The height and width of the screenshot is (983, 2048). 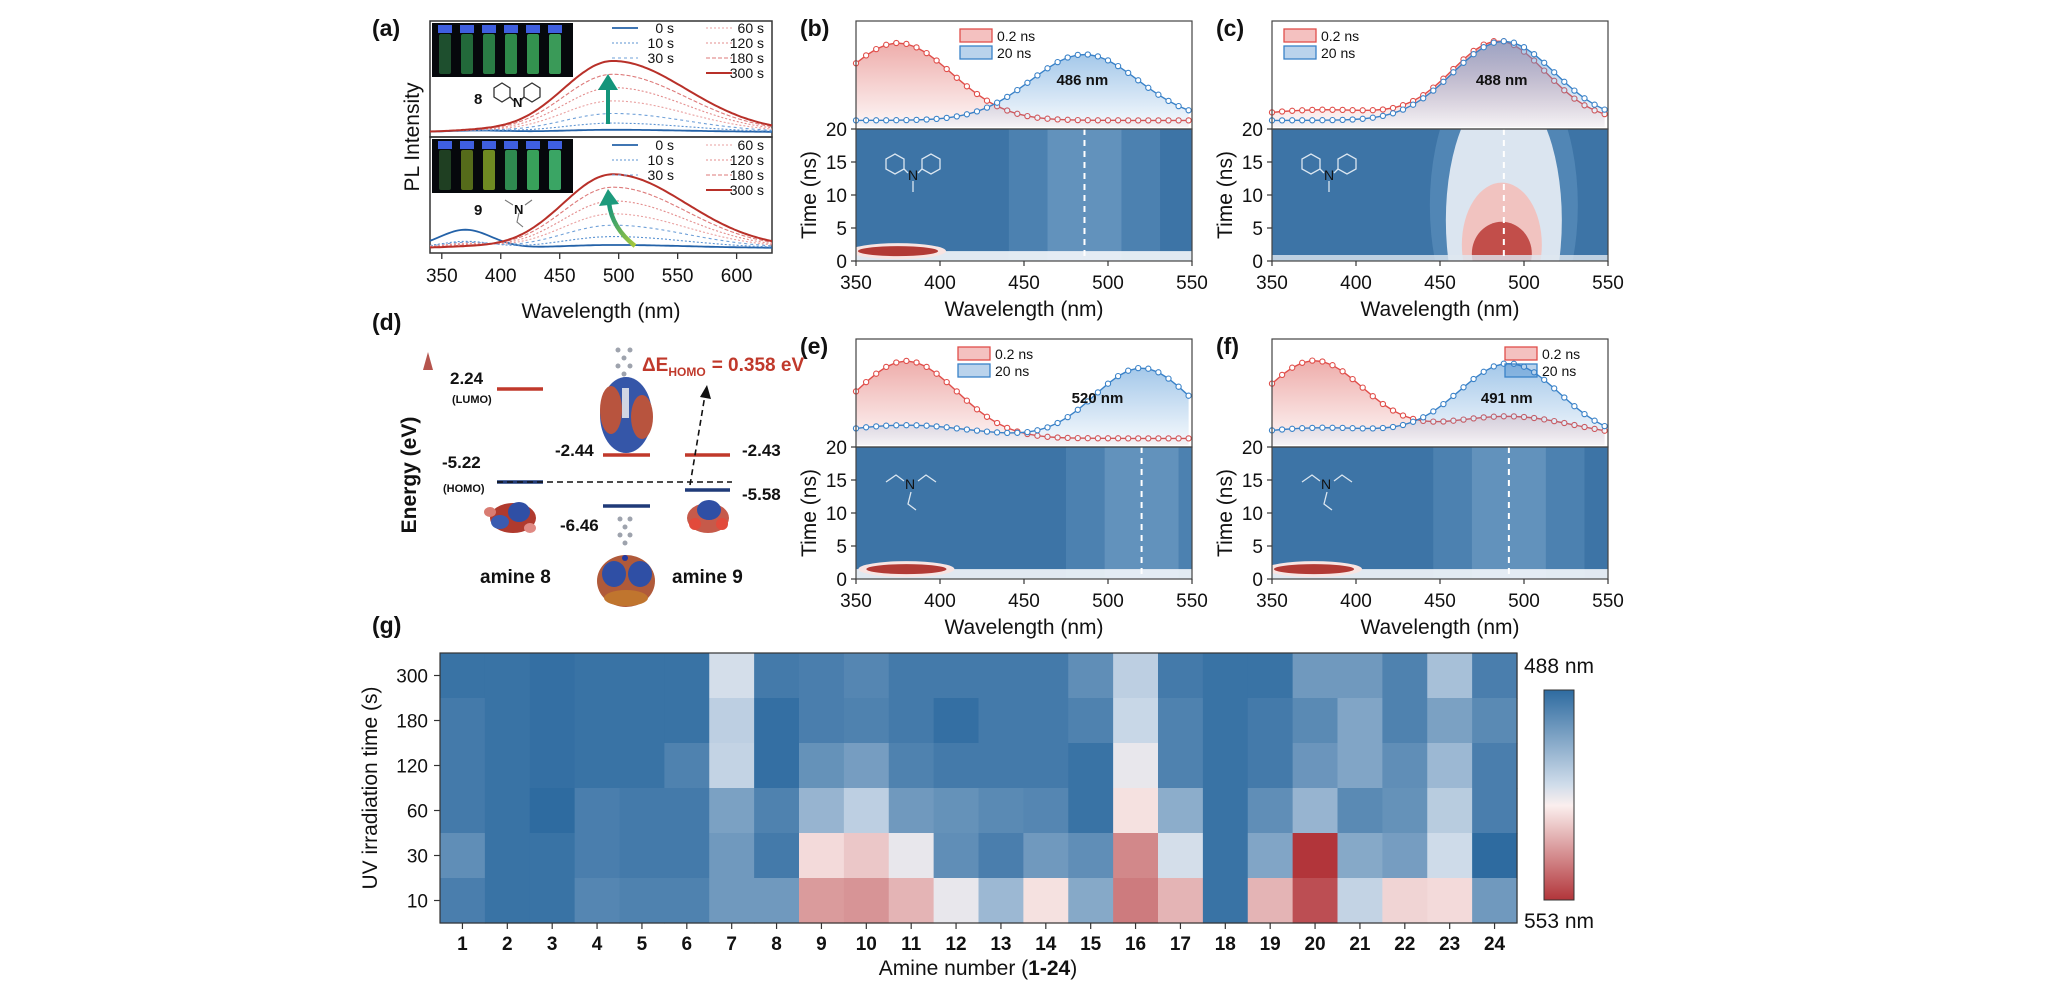 I want to click on colorbar-bottom-label: 553 nm, so click(x=1559, y=921).